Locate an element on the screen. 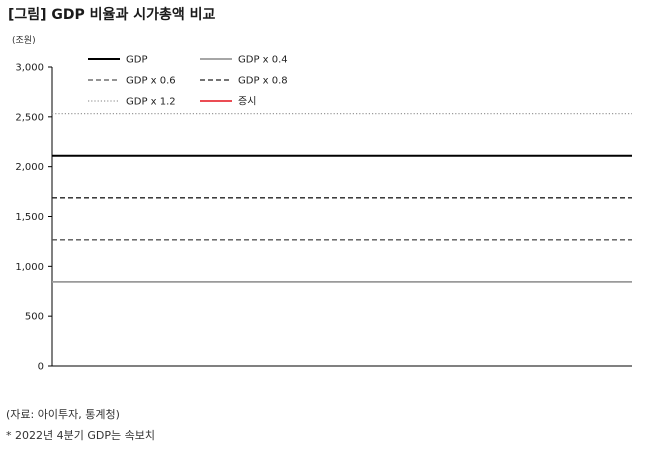 Image resolution: width=654 pixels, height=450 pixels. note-footnote: * 2022년 4분기 GDP는 속보치 is located at coordinates (80, 435).